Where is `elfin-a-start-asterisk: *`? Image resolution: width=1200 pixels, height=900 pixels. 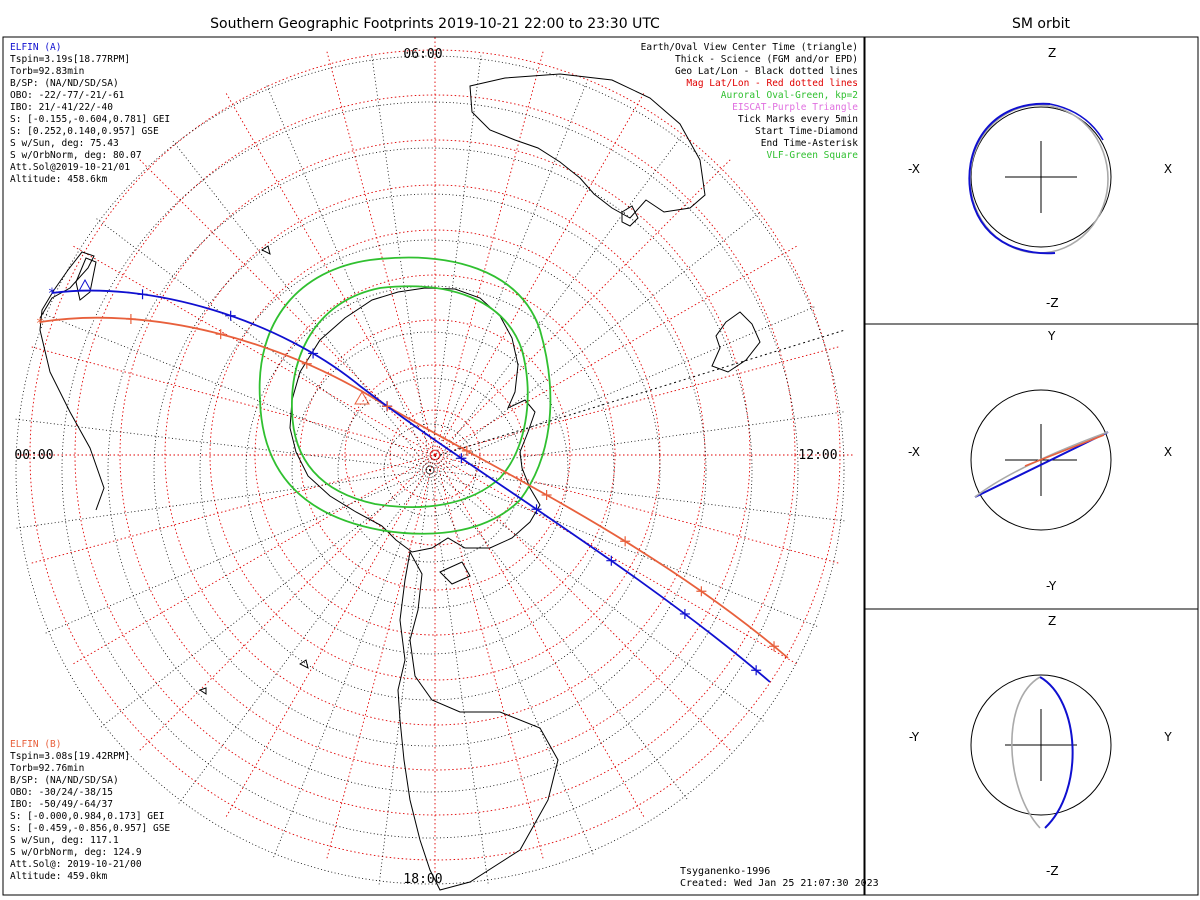 elfin-a-start-asterisk: * is located at coordinates (52, 294).